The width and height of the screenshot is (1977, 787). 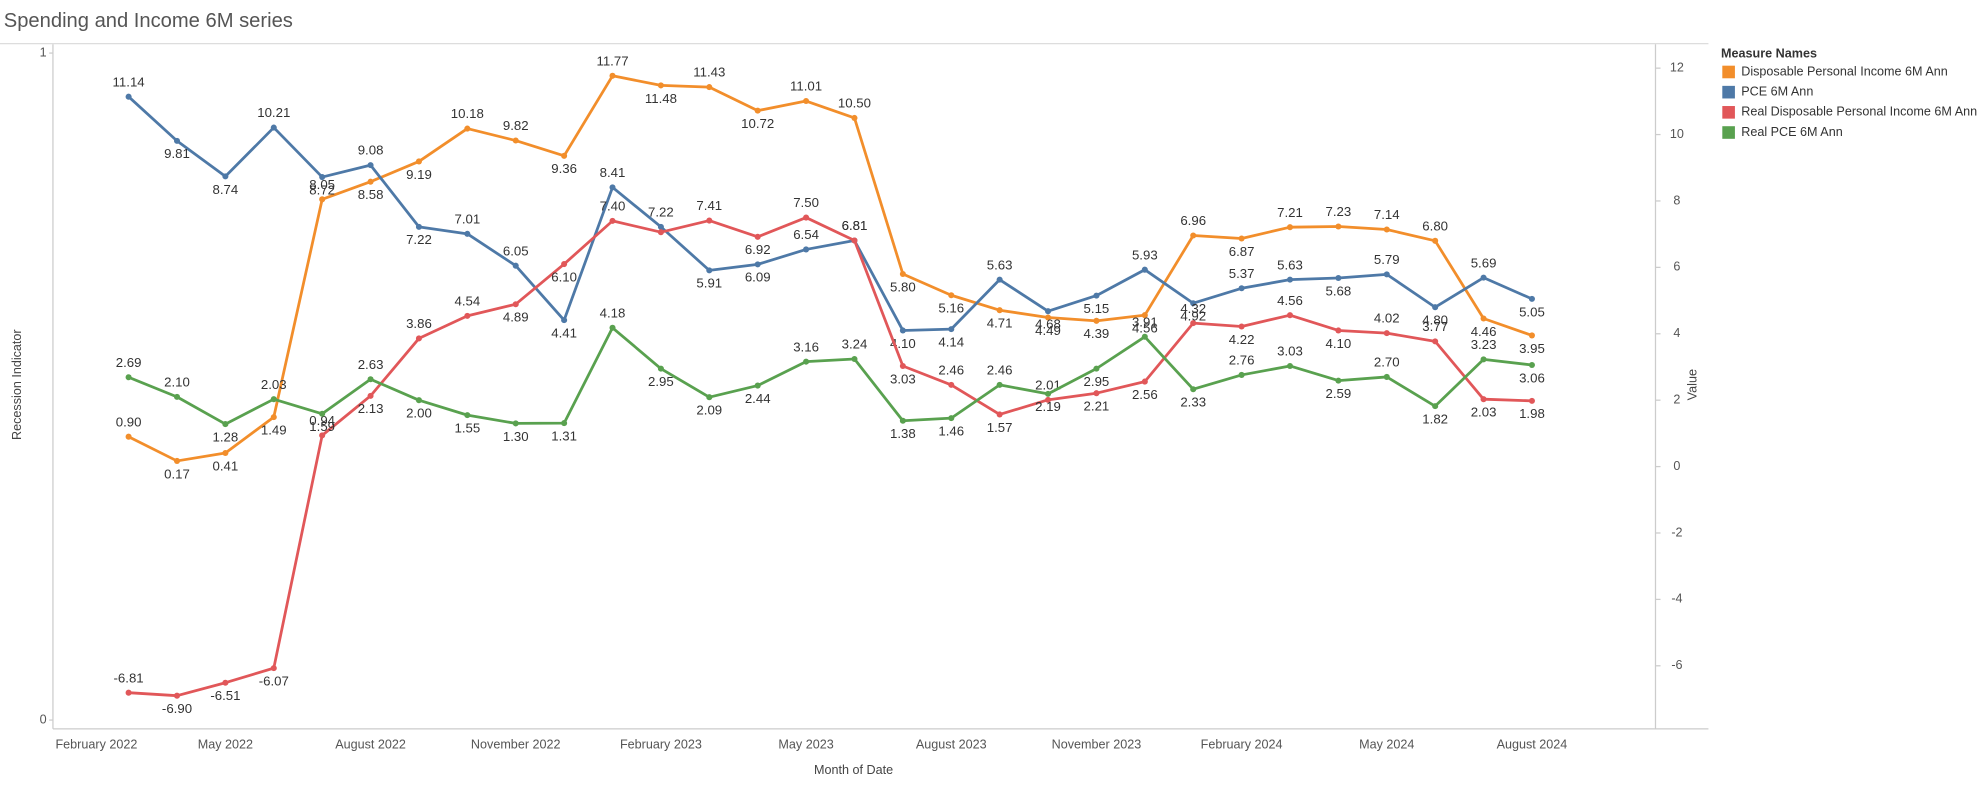 I want to click on data-label: 4.46, so click(x=1484, y=331).